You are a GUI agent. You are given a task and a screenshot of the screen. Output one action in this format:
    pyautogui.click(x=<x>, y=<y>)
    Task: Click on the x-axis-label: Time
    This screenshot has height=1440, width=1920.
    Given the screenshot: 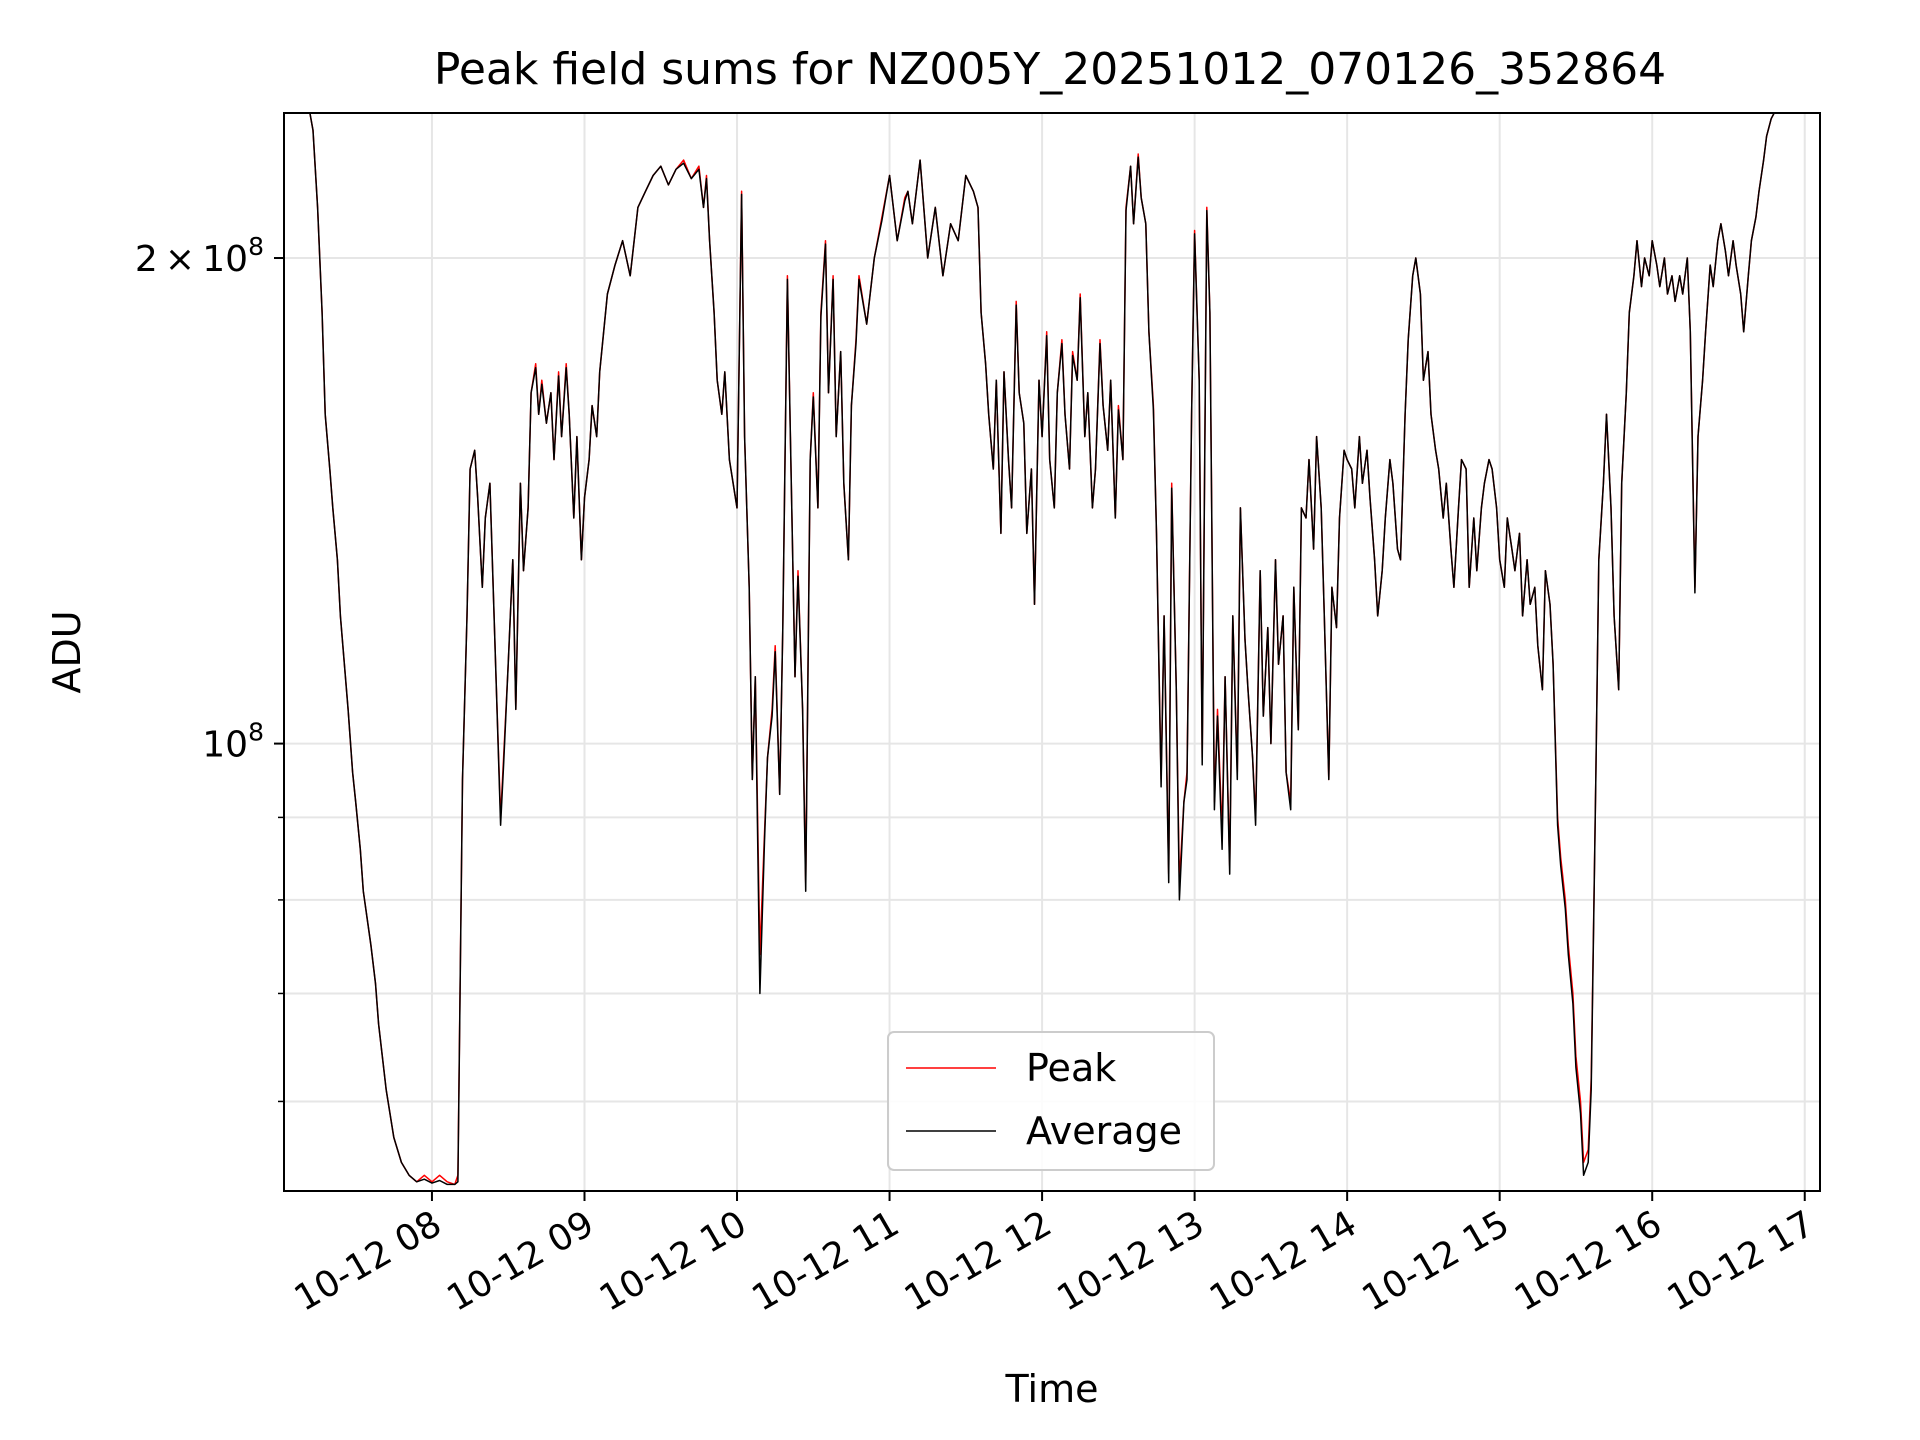 What is the action you would take?
    pyautogui.click(x=1052, y=1389)
    